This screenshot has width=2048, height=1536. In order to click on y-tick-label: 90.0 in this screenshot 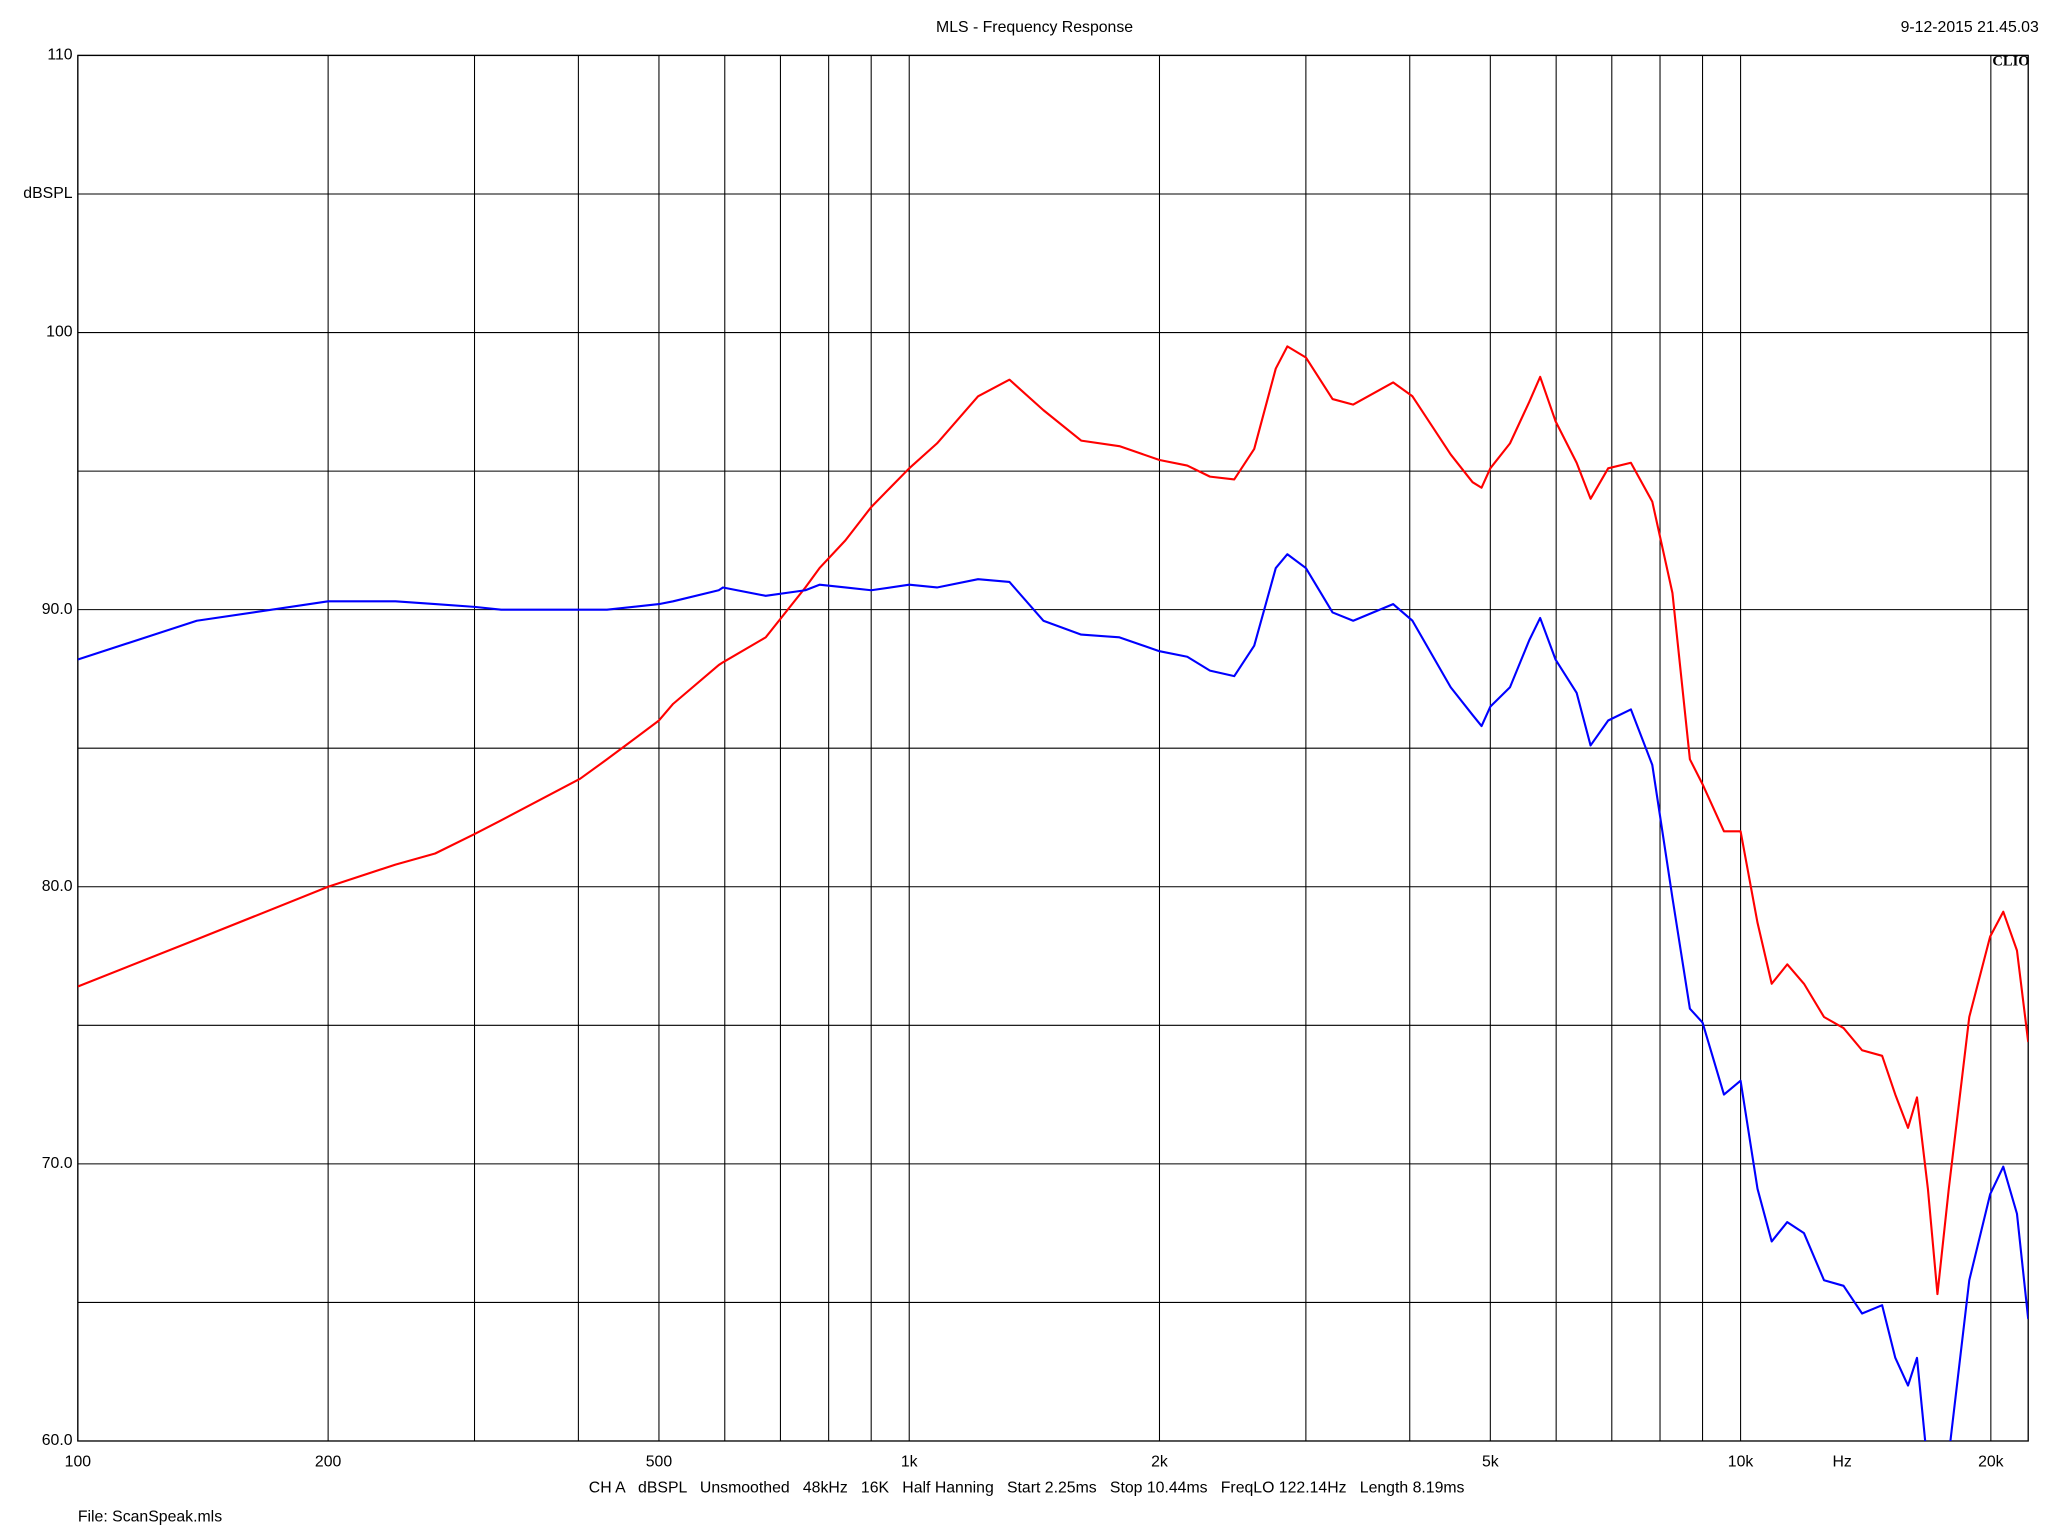, I will do `click(57, 609)`.